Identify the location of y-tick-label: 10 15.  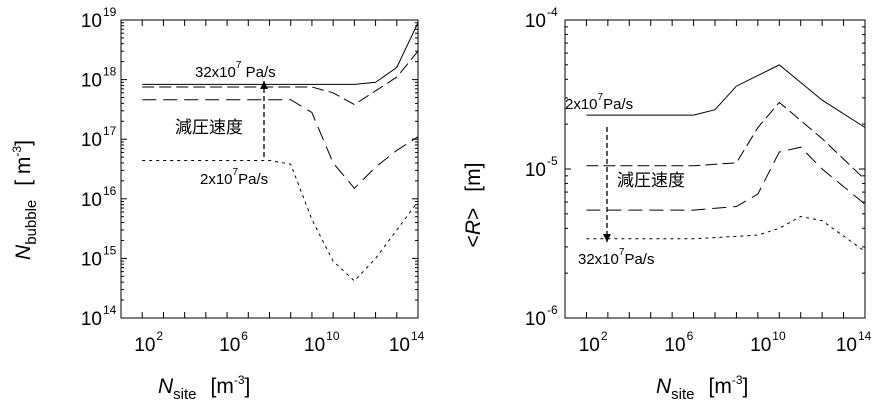
(99, 256).